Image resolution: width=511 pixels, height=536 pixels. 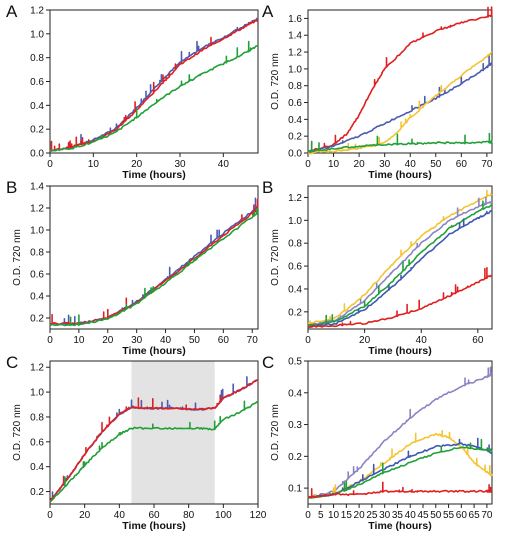 I want to click on panel-6-xtick-label: 10, so click(x=334, y=515).